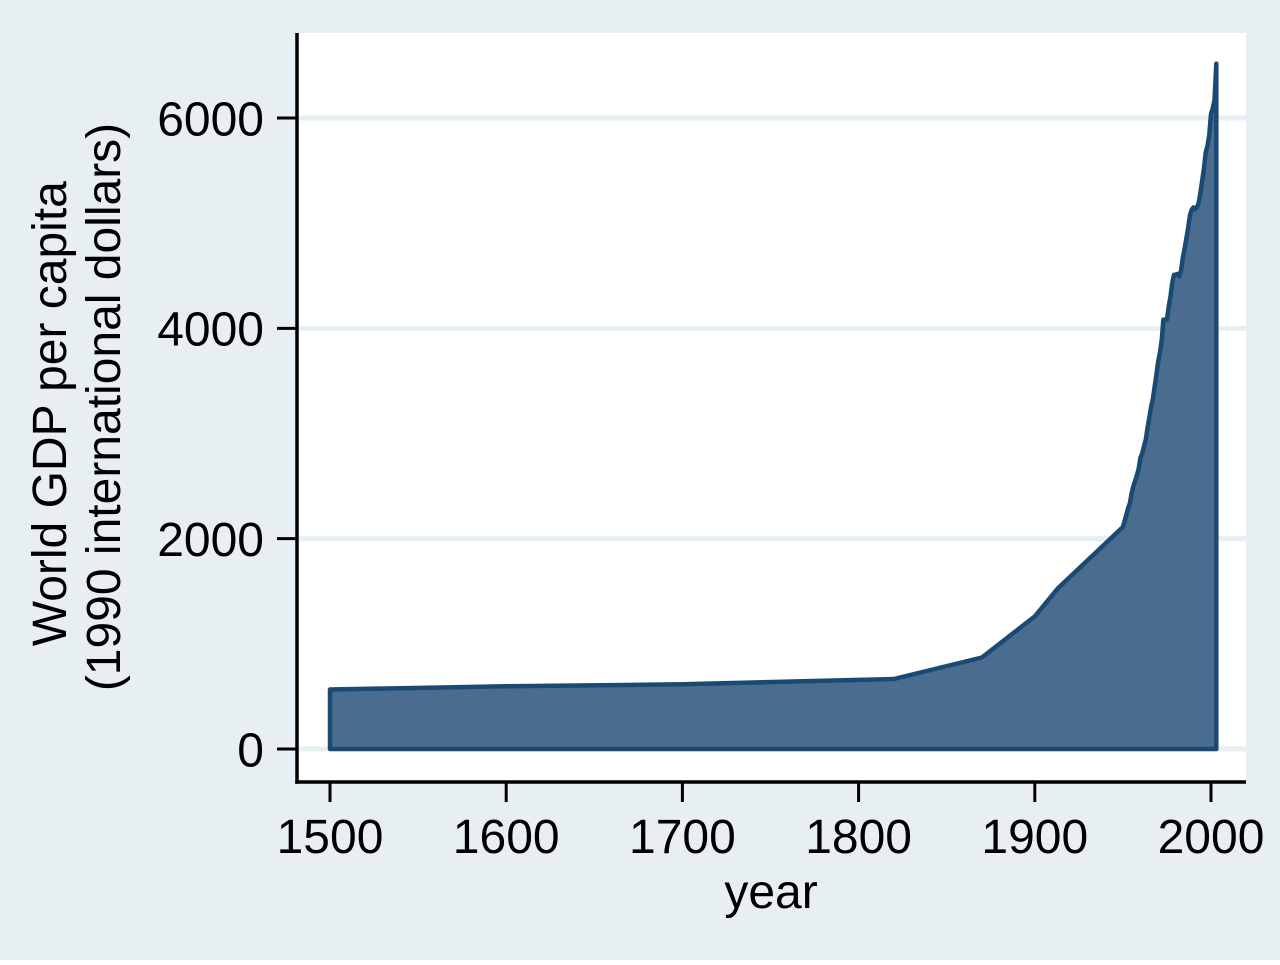 The width and height of the screenshot is (1280, 965). What do you see at coordinates (770, 892) in the screenshot?
I see `x-axis-title: year` at bounding box center [770, 892].